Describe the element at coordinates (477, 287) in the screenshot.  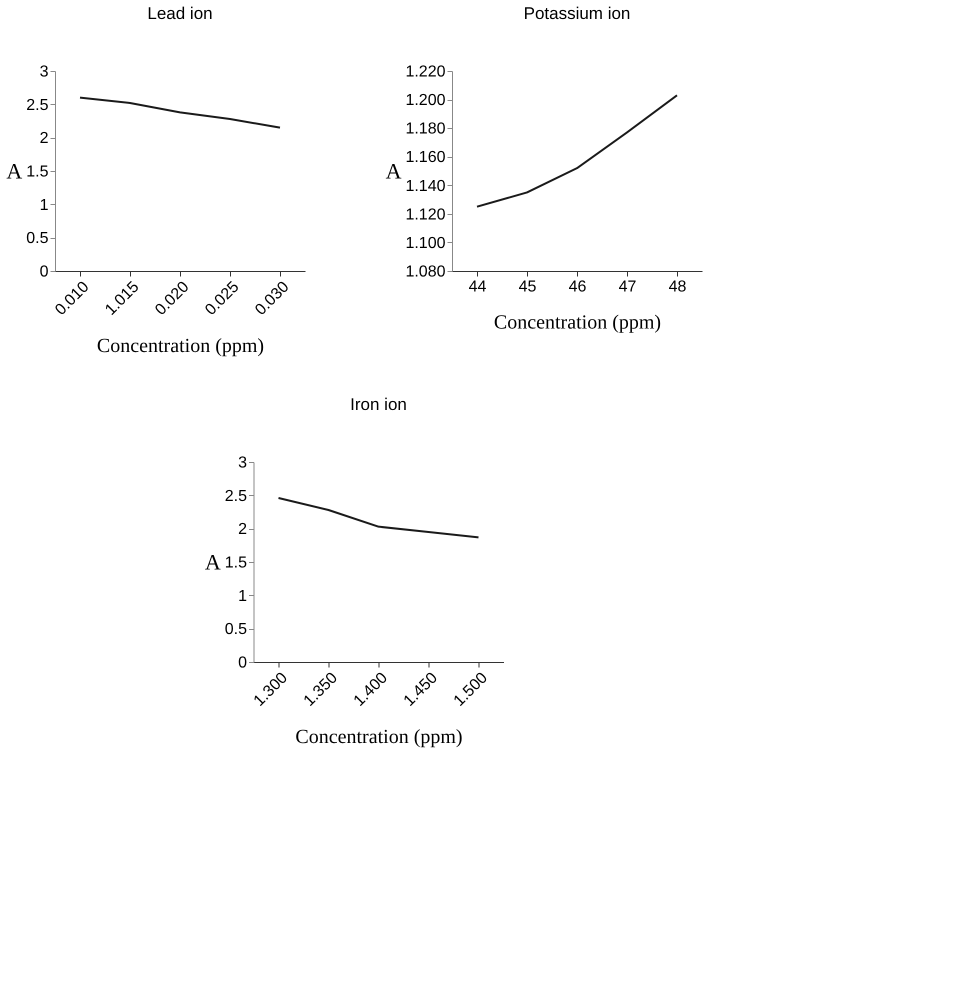
I see `x-tick-label: 44` at that location.